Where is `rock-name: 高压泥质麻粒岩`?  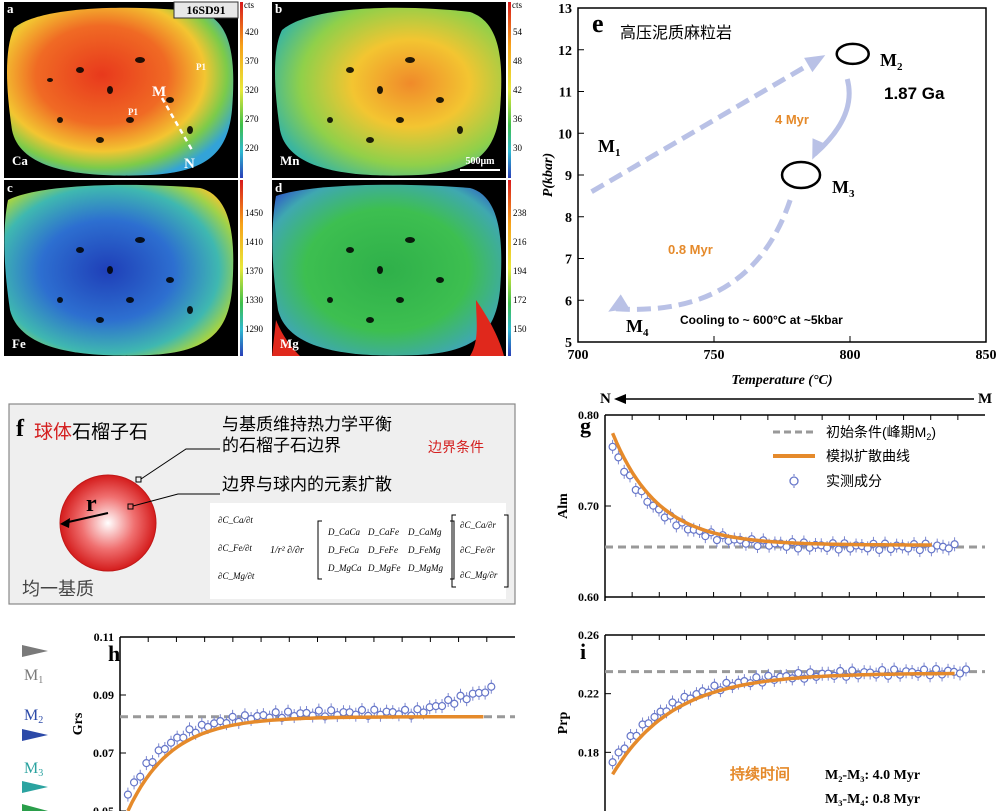
rock-name: 高压泥质麻粒岩 is located at coordinates (676, 33).